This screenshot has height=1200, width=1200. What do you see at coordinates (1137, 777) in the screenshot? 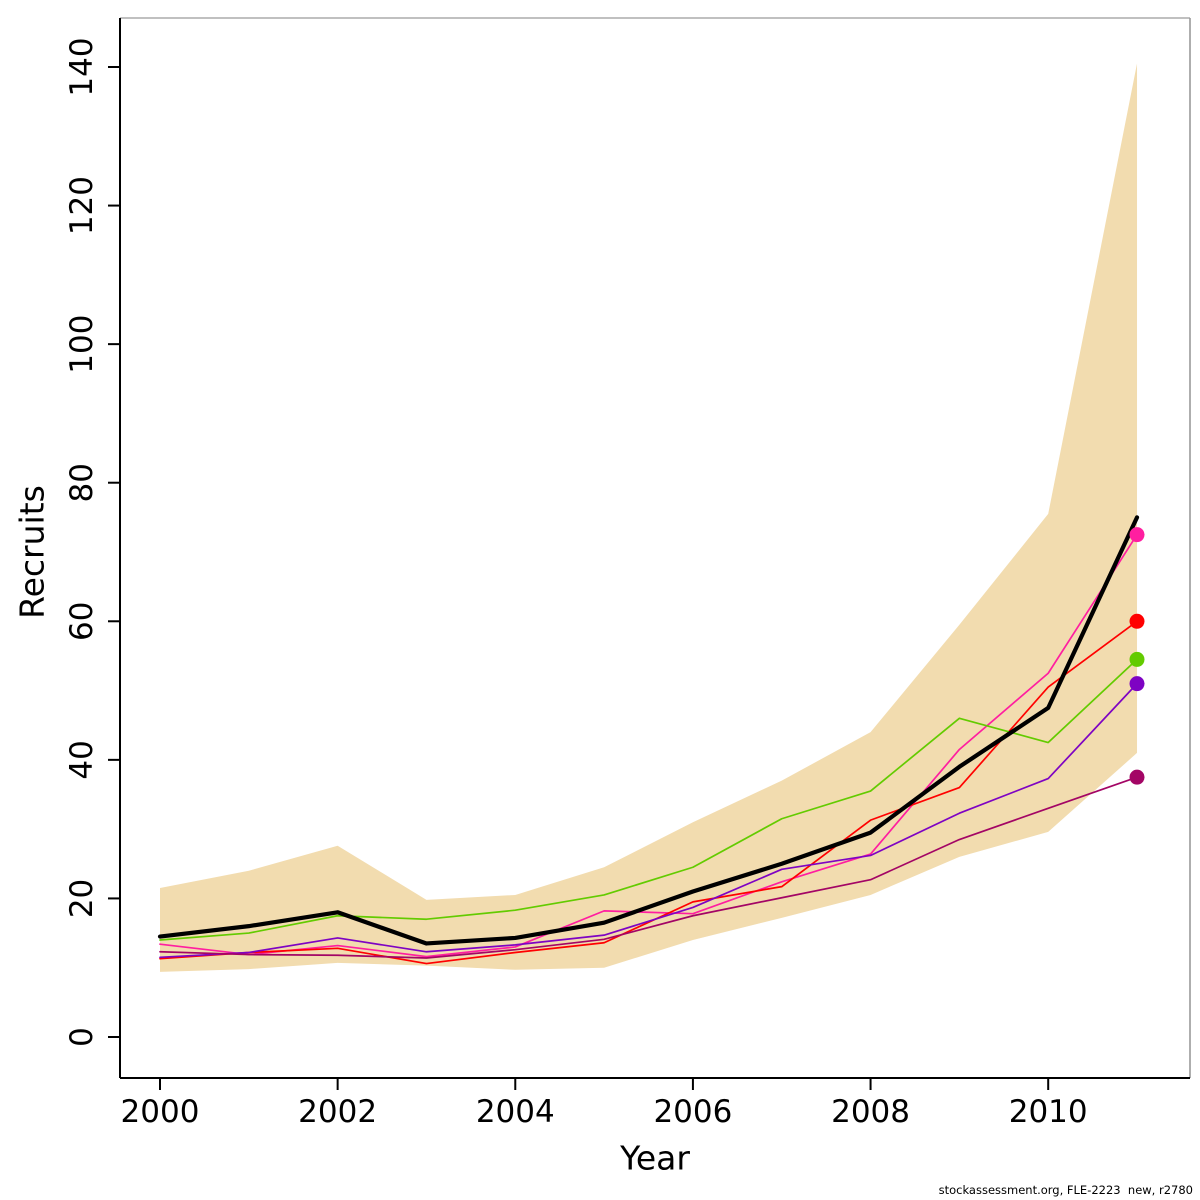
I see `endpoint-dot-run-darkmagenta` at bounding box center [1137, 777].